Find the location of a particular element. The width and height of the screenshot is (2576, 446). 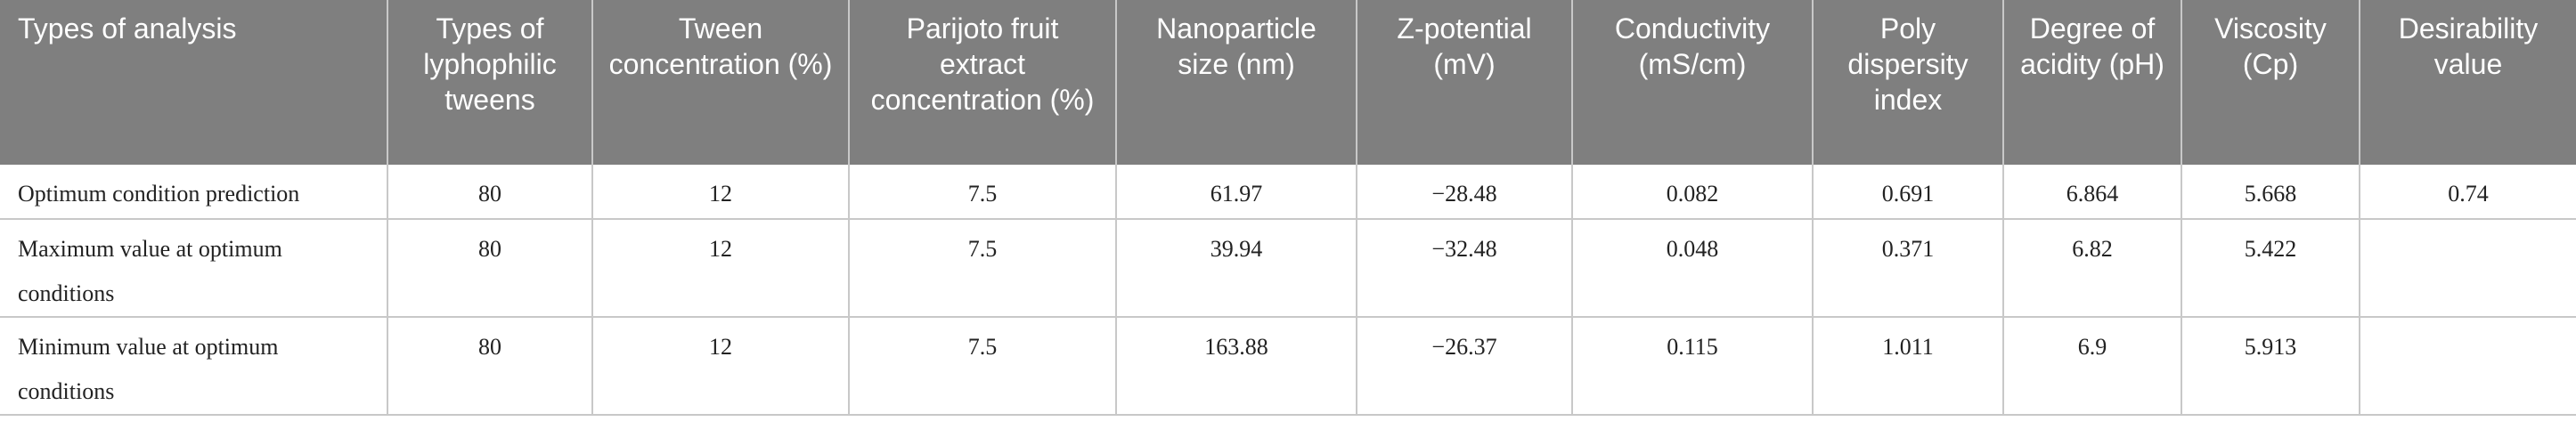

header-nanoparticle-size: Nanoparticle size (nm) is located at coordinates (1236, 82).